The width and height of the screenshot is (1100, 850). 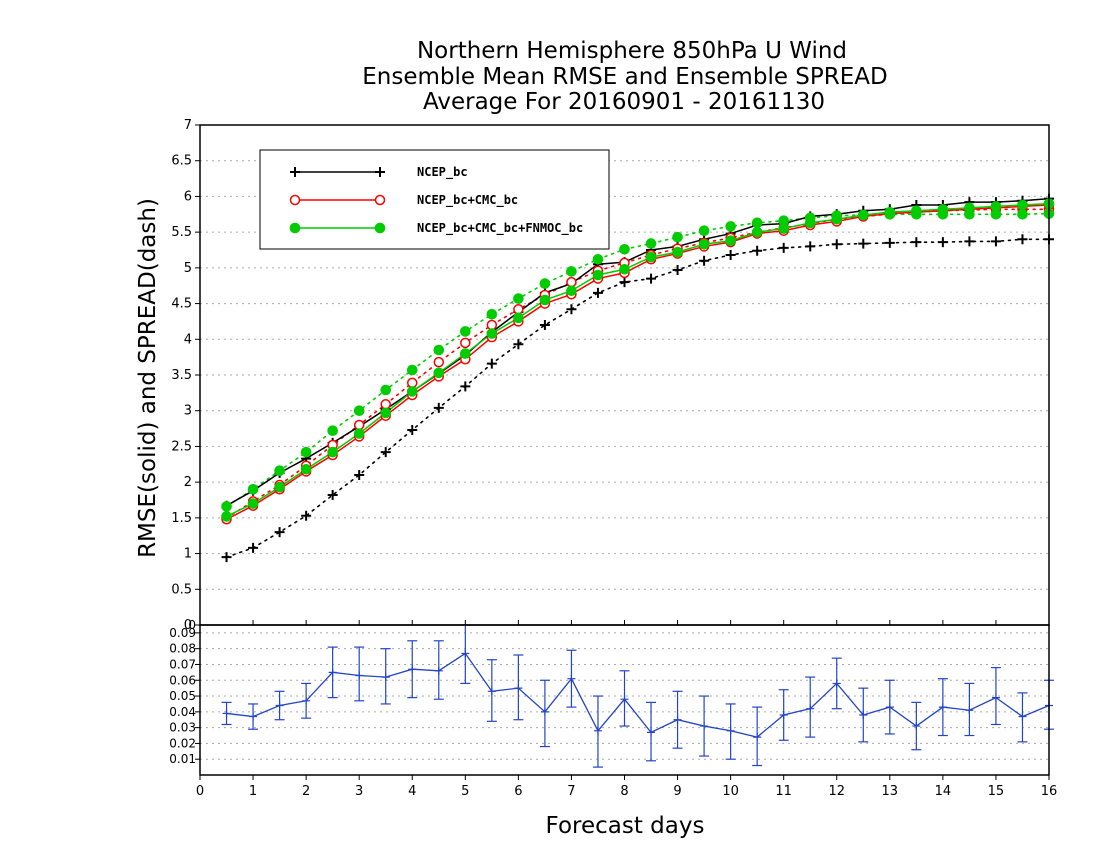 I want to click on x-tick-label: 4, so click(x=412, y=791).